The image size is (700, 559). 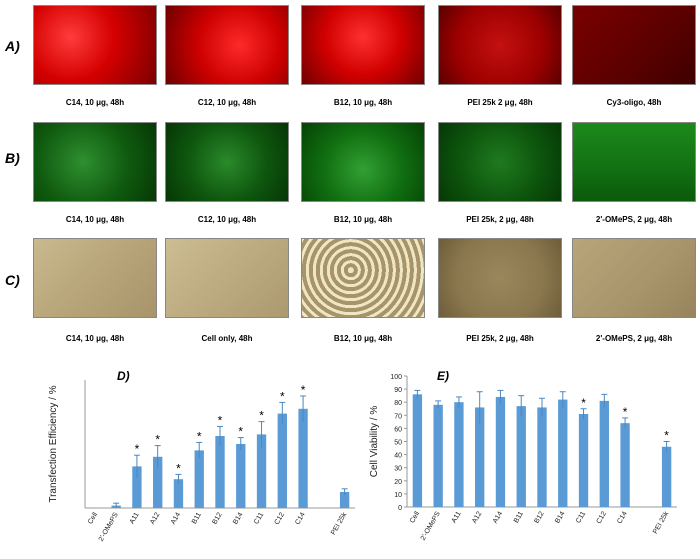 What do you see at coordinates (280, 518) in the screenshot?
I see `x-tick-label: C12` at bounding box center [280, 518].